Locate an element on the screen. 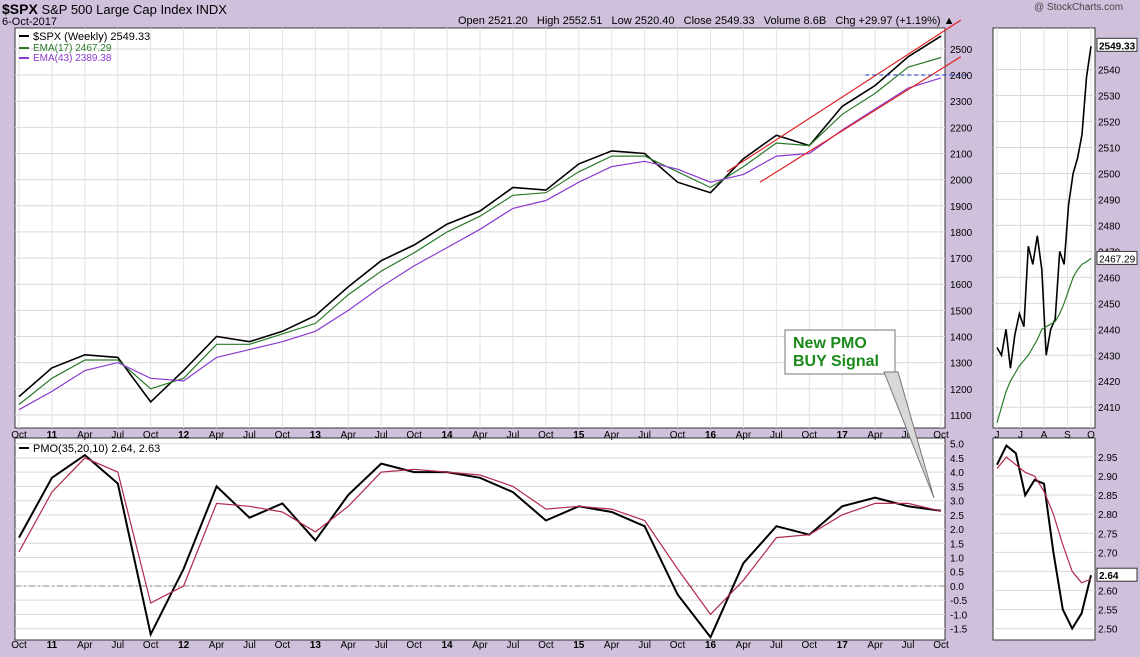 This screenshot has width=1140, height=657. annotation-line1: New PMO is located at coordinates (830, 343).